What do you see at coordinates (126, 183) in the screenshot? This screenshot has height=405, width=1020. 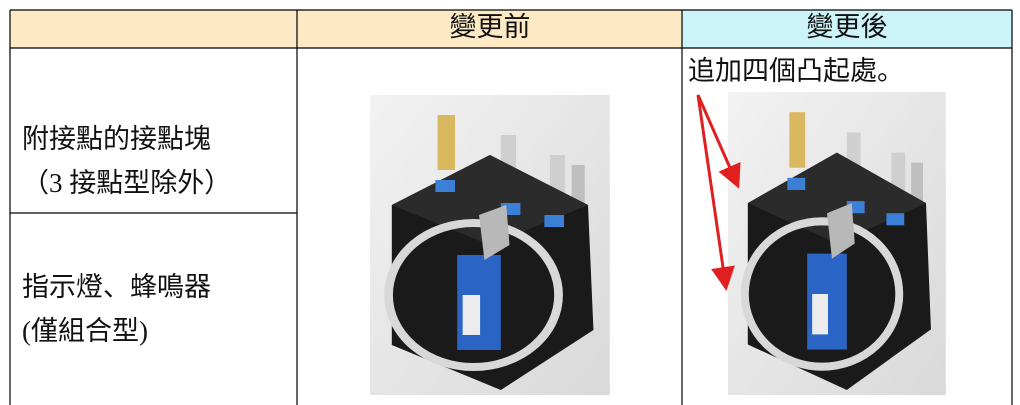 I see `row-label: （3 接點型除外）` at bounding box center [126, 183].